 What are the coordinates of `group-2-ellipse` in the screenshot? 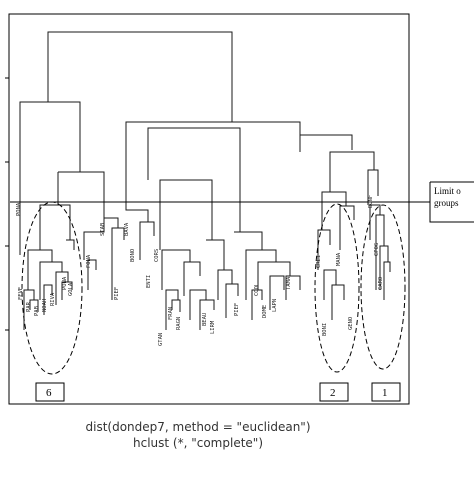 It's located at (337, 288).